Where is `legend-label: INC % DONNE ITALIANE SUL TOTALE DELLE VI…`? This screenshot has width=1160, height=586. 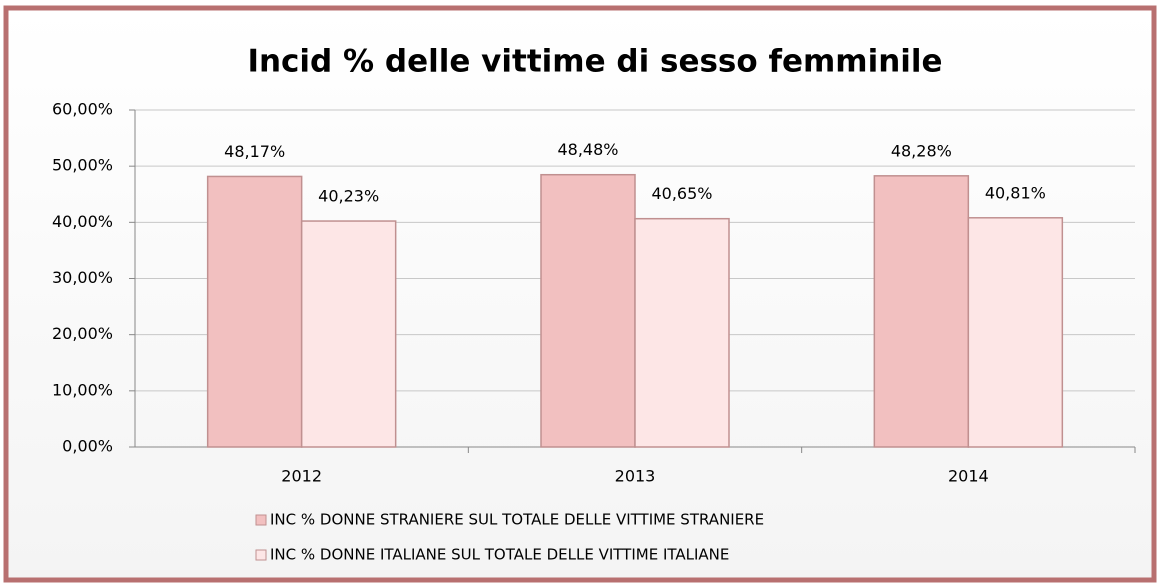
legend-label: INC % DONNE ITALIANE SUL TOTALE DELLE VI… is located at coordinates (499, 555).